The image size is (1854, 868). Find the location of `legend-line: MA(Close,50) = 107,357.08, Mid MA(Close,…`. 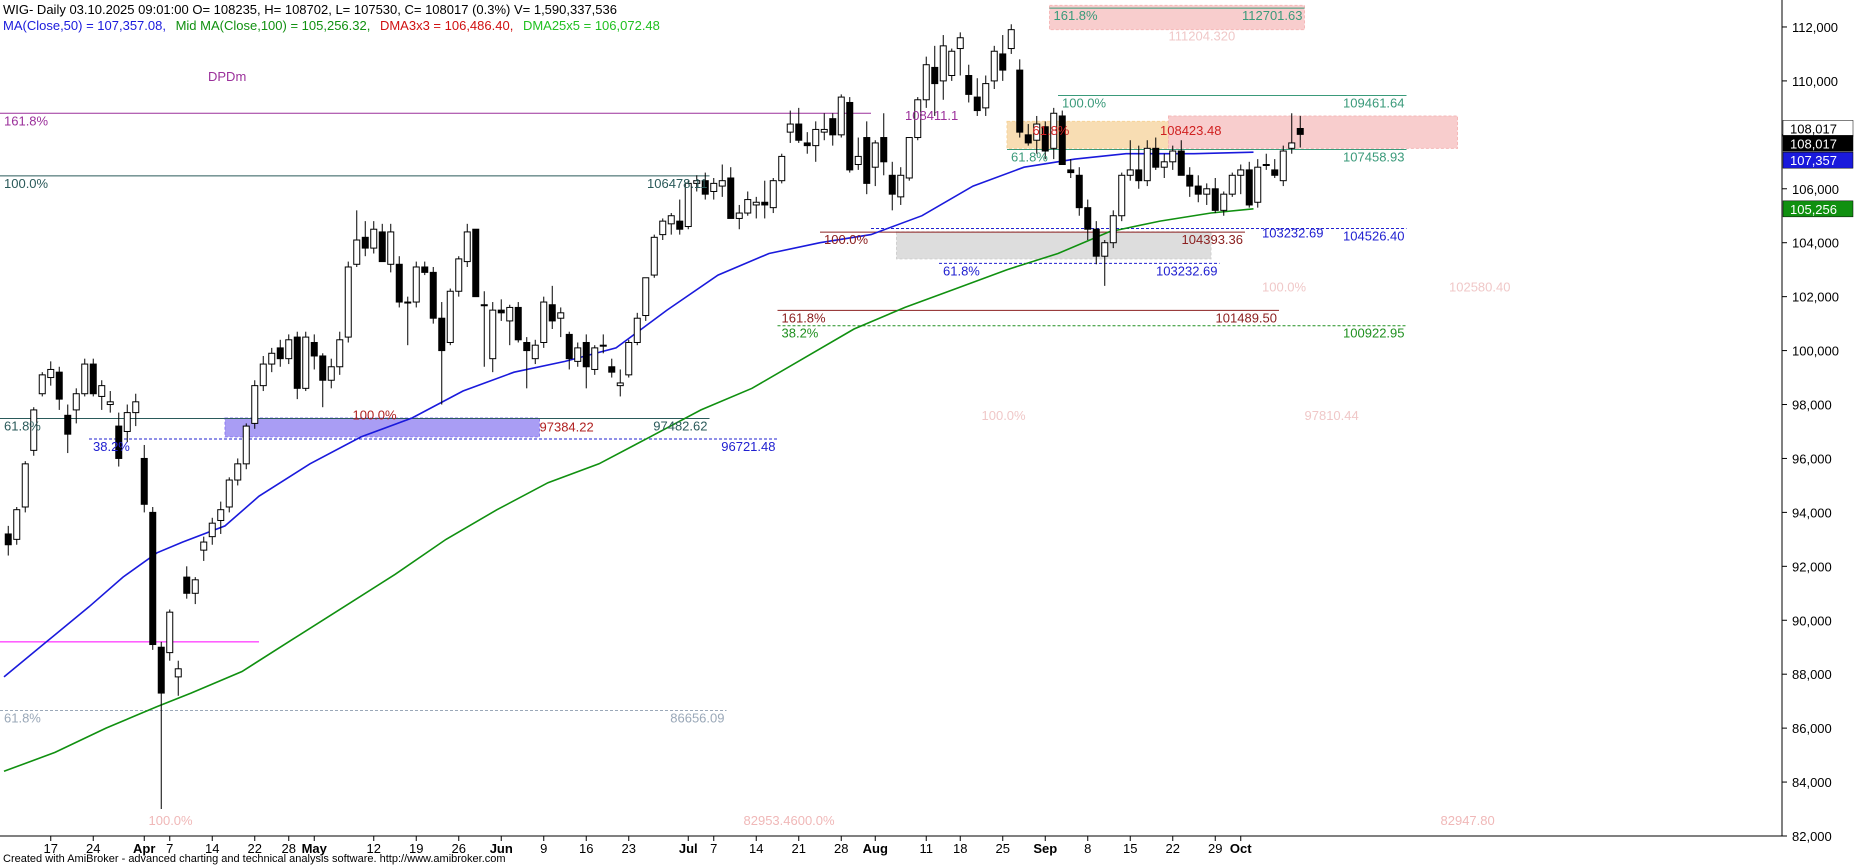

legend-line: MA(Close,50) = 107,357.08, Mid MA(Close,… is located at coordinates (331, 25).